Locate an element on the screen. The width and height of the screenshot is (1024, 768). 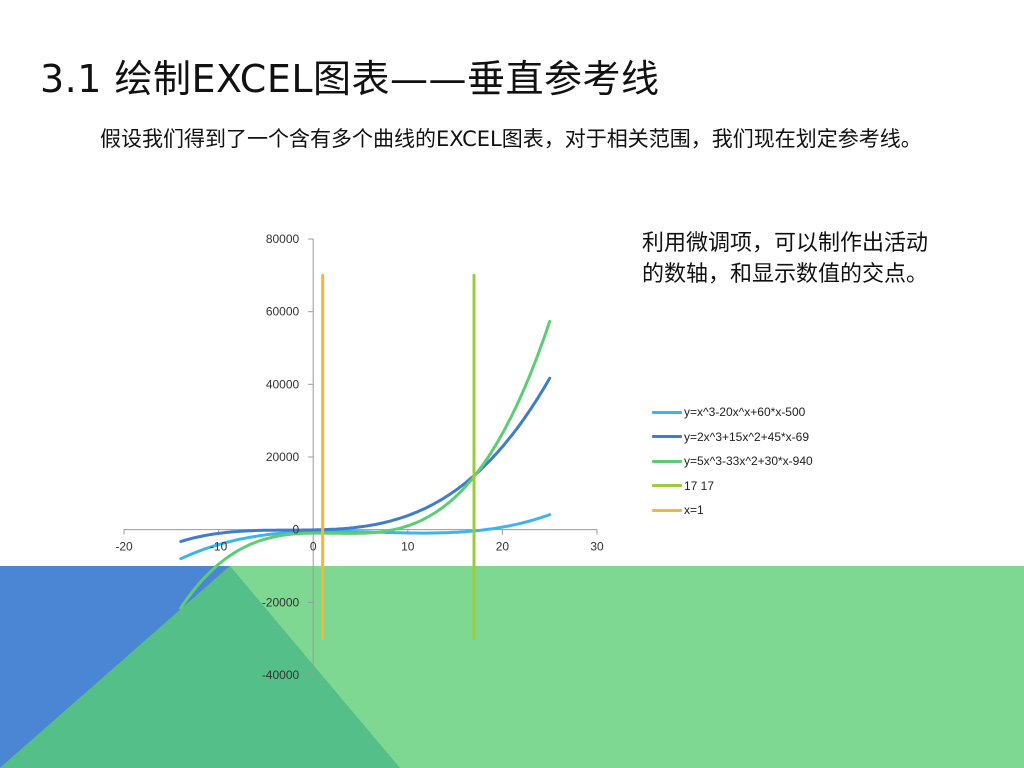
legend-item: y=5x^3-33x^2+30*x-940 is located at coordinates (732, 461).